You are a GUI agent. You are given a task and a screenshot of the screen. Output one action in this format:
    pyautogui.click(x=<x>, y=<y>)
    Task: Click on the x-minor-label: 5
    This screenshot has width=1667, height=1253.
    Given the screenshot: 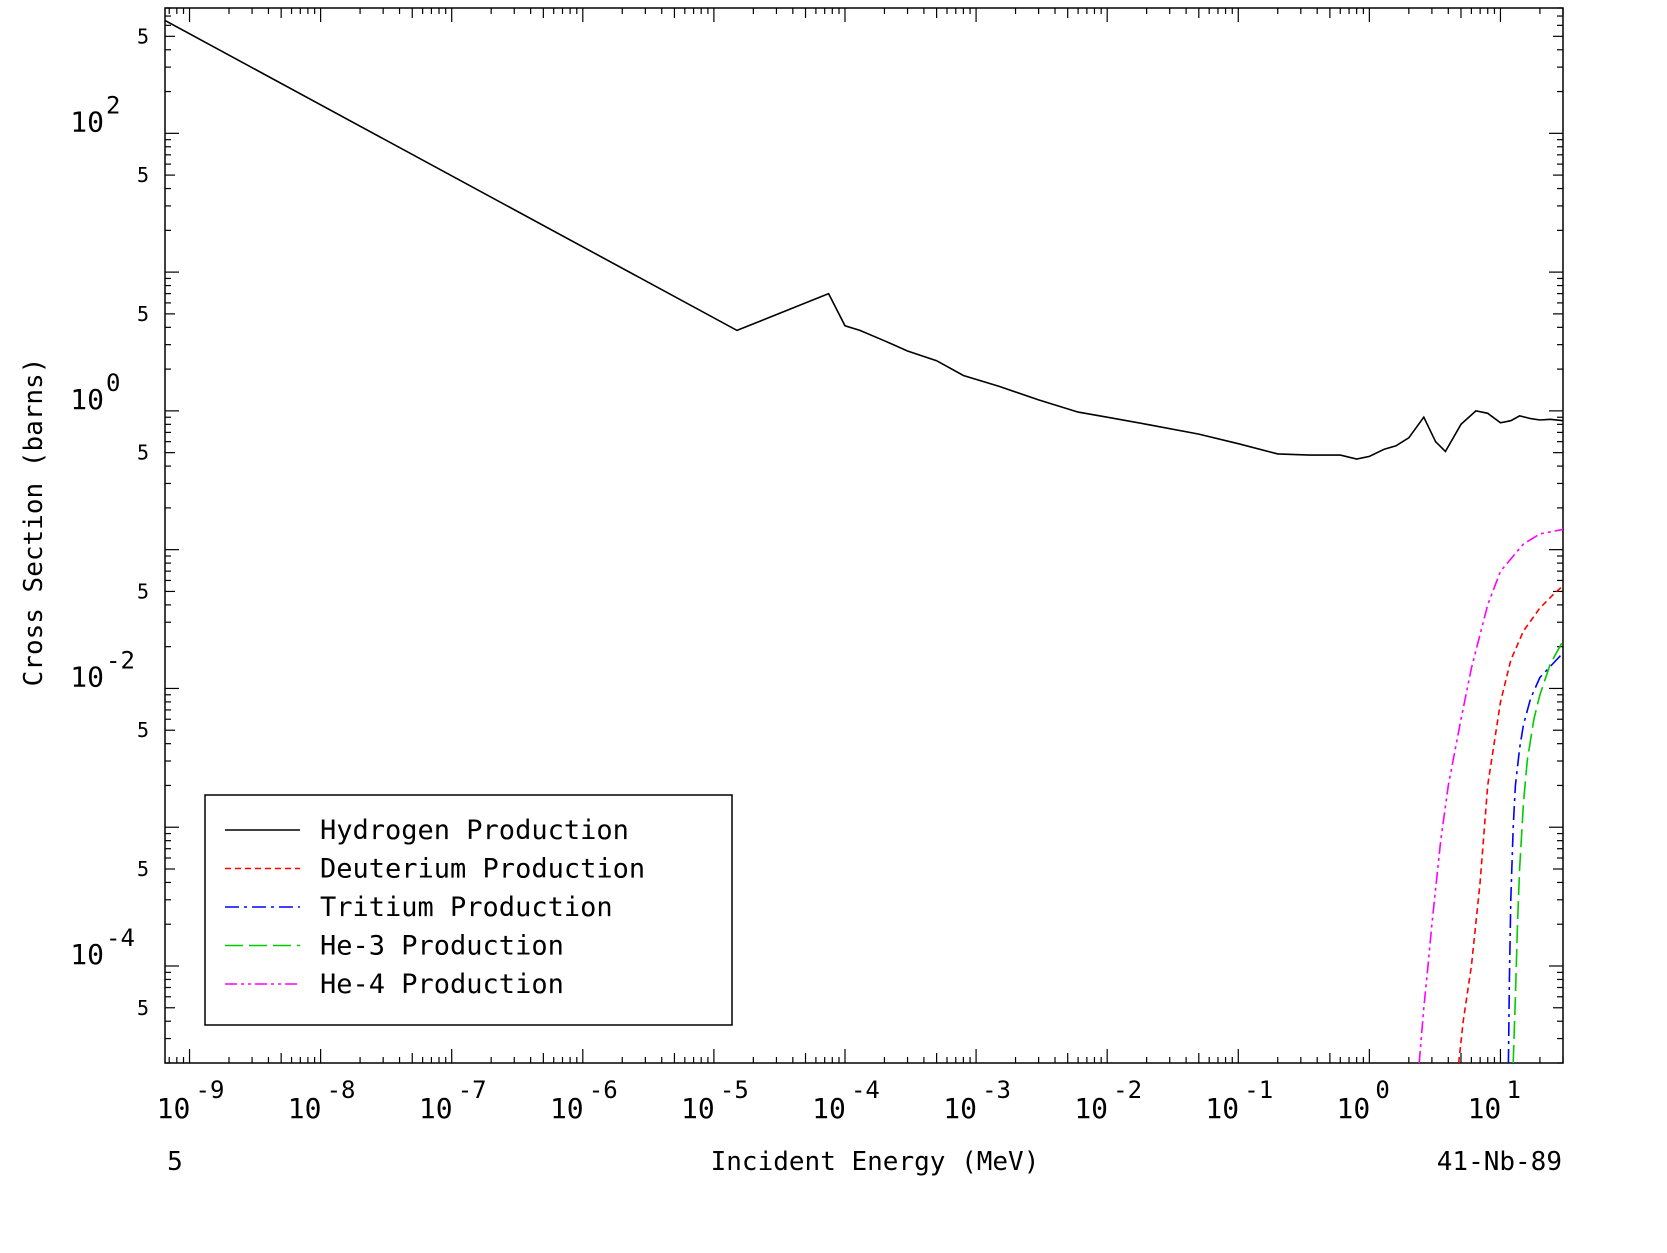 What is the action you would take?
    pyautogui.click(x=175, y=1162)
    